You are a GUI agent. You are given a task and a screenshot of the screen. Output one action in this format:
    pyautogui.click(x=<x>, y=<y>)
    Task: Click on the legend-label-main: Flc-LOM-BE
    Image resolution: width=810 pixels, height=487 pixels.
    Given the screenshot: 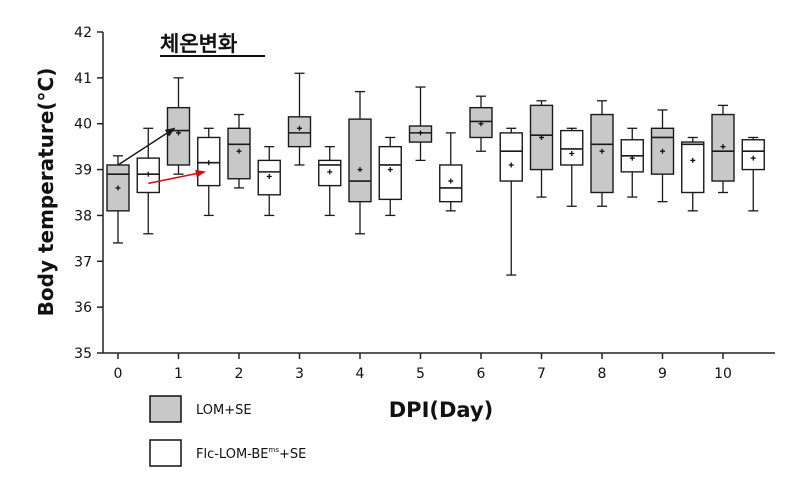 What is the action you would take?
    pyautogui.click(x=232, y=454)
    